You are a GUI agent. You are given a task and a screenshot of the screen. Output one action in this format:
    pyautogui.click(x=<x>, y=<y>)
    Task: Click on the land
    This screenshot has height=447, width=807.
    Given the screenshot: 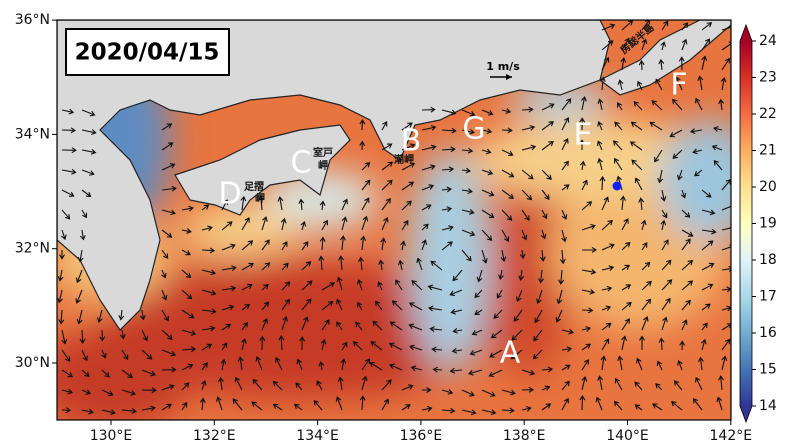 What is the action you would take?
    pyautogui.click(x=664, y=58)
    